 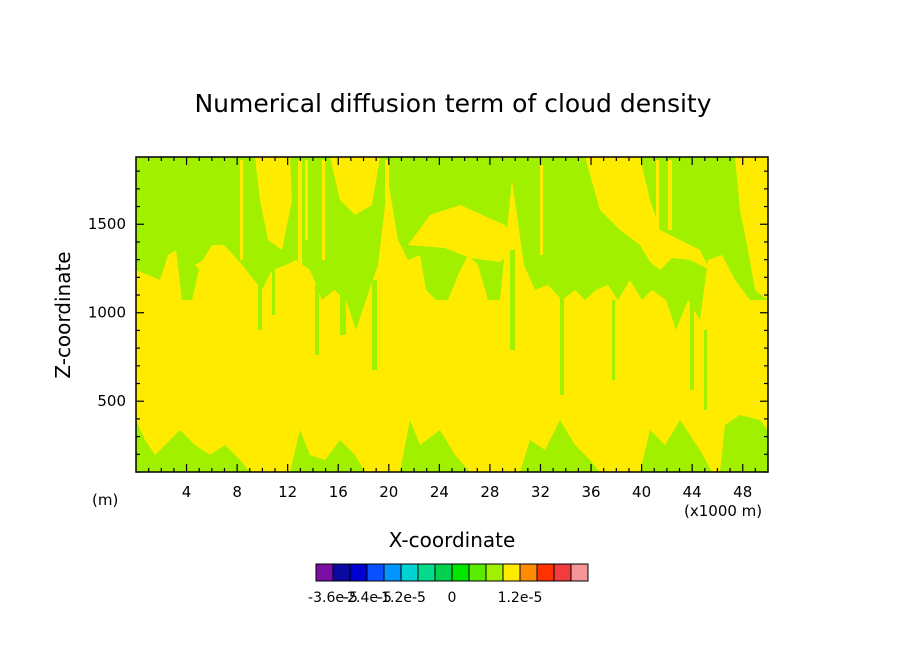 I want to click on x-tick-label: 20, so click(x=388, y=492).